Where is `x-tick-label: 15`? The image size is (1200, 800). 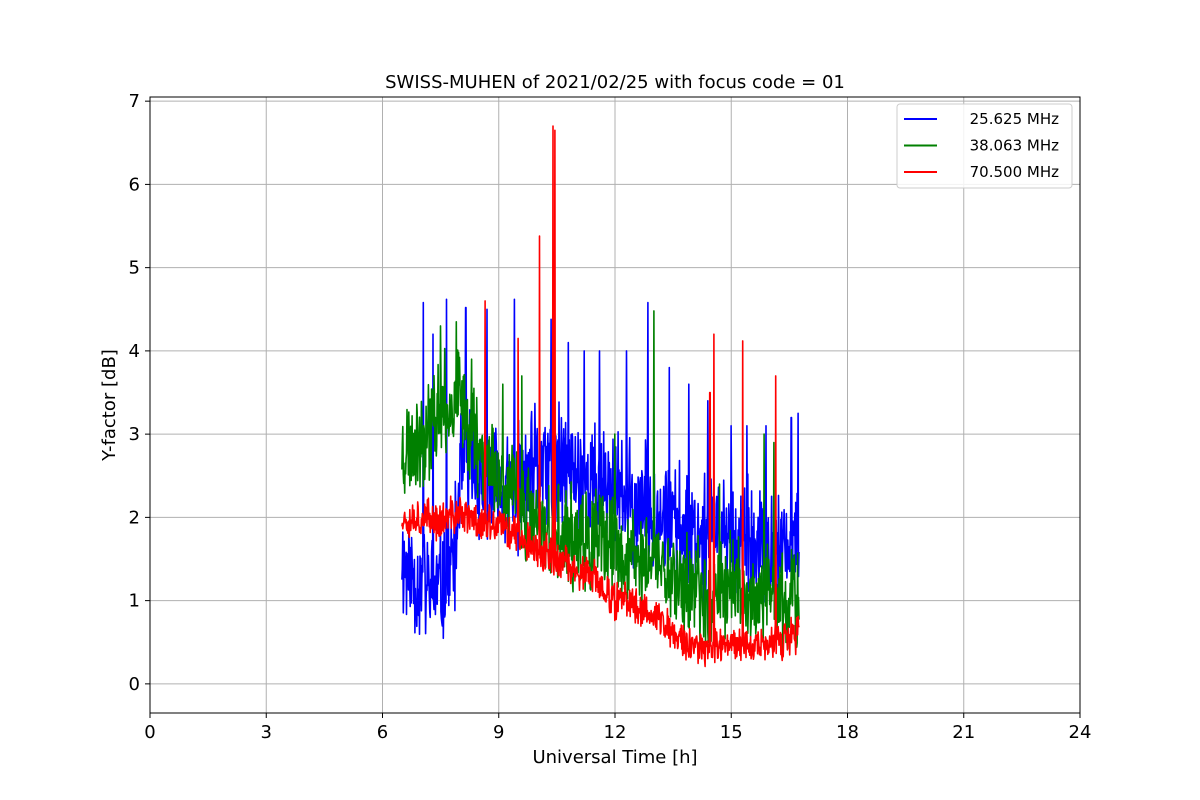
x-tick-label: 15 is located at coordinates (731, 732).